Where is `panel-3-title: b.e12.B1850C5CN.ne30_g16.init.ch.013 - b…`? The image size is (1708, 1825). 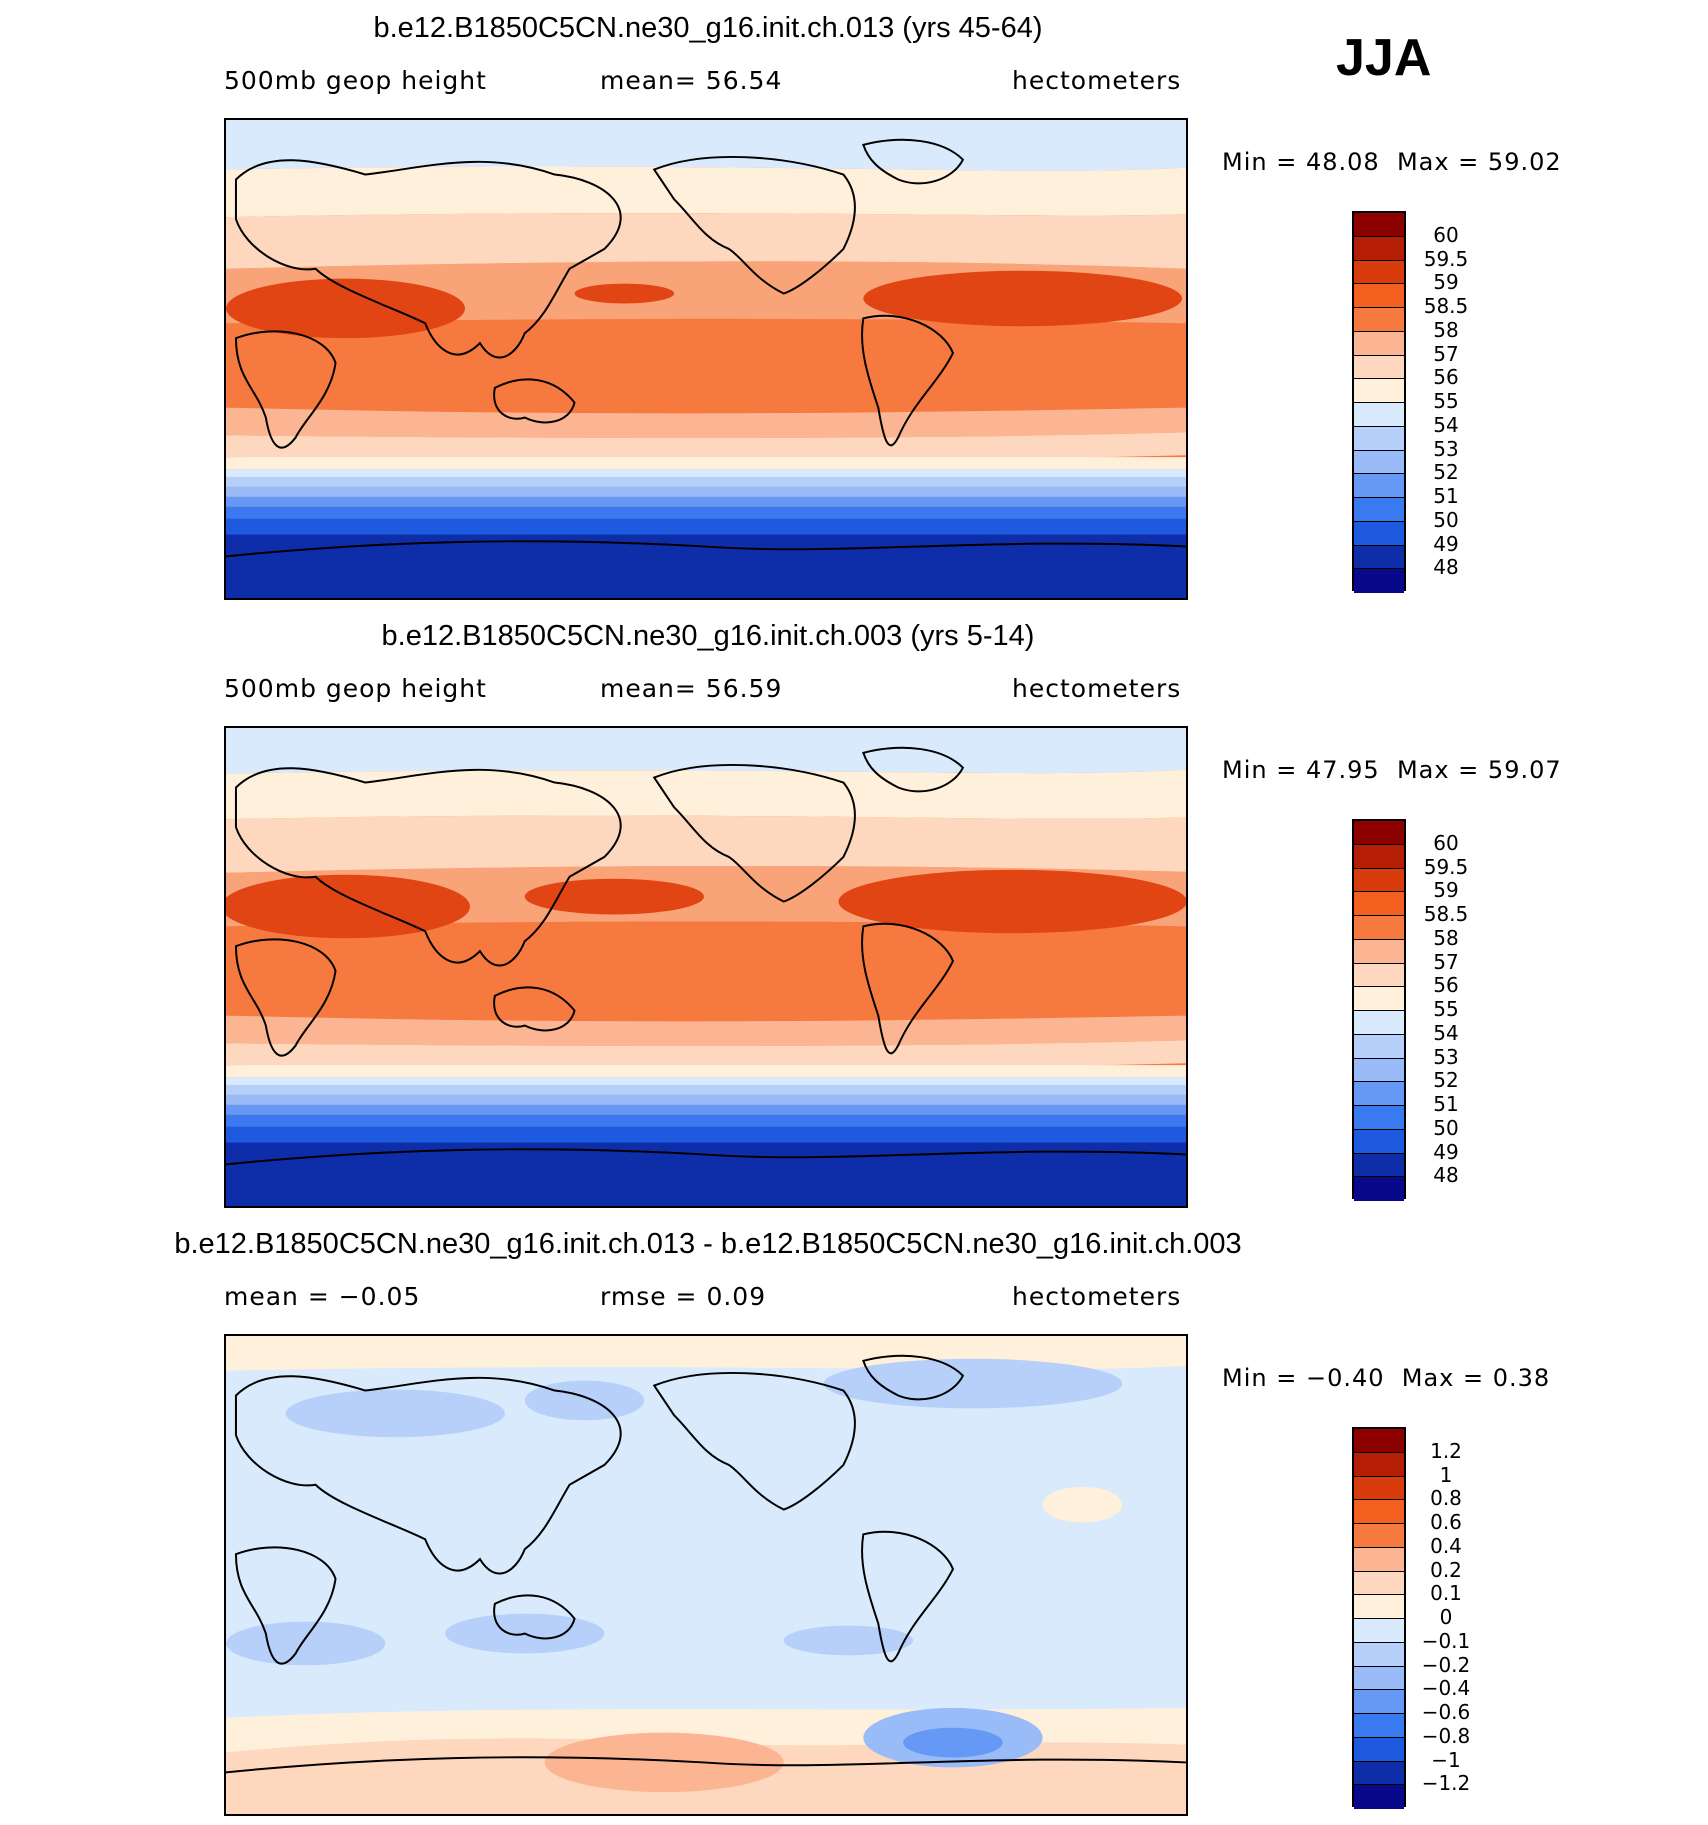
panel-3-title: b.e12.B1850C5CN.ne30_g16.init.ch.013 - b… is located at coordinates (708, 1244).